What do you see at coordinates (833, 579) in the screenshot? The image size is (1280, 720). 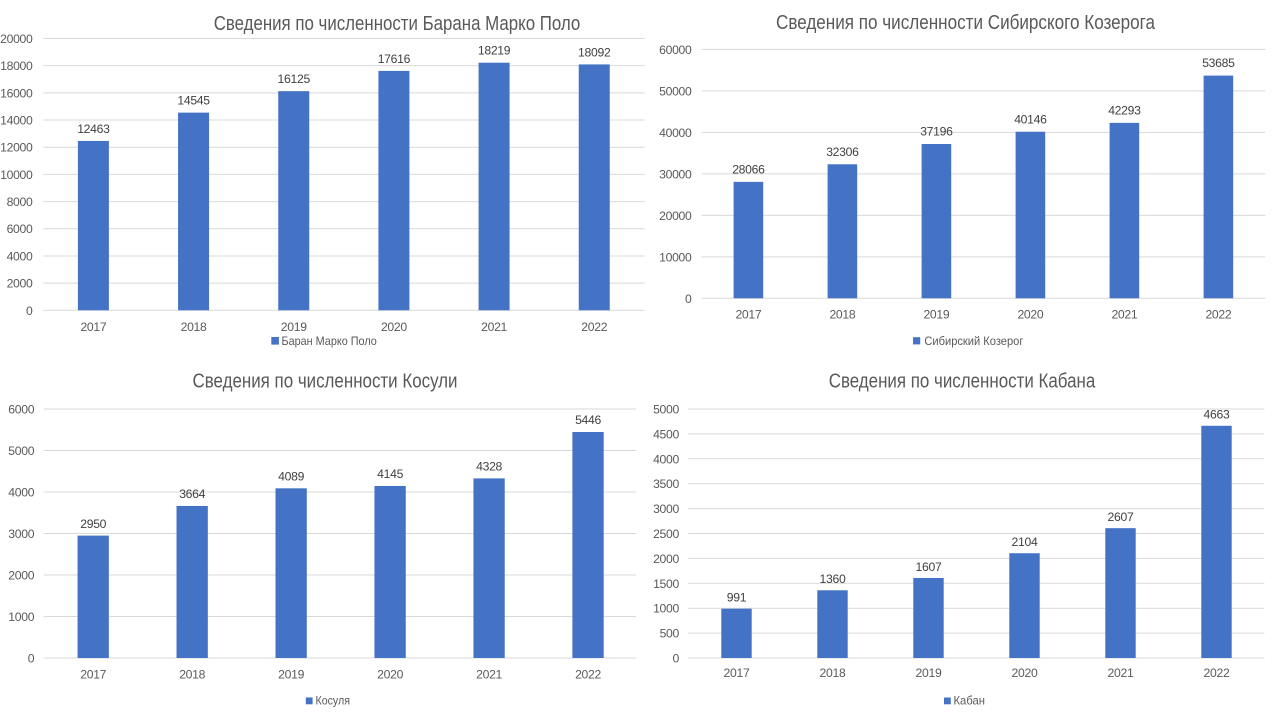 I see `svg-text: 1360` at bounding box center [833, 579].